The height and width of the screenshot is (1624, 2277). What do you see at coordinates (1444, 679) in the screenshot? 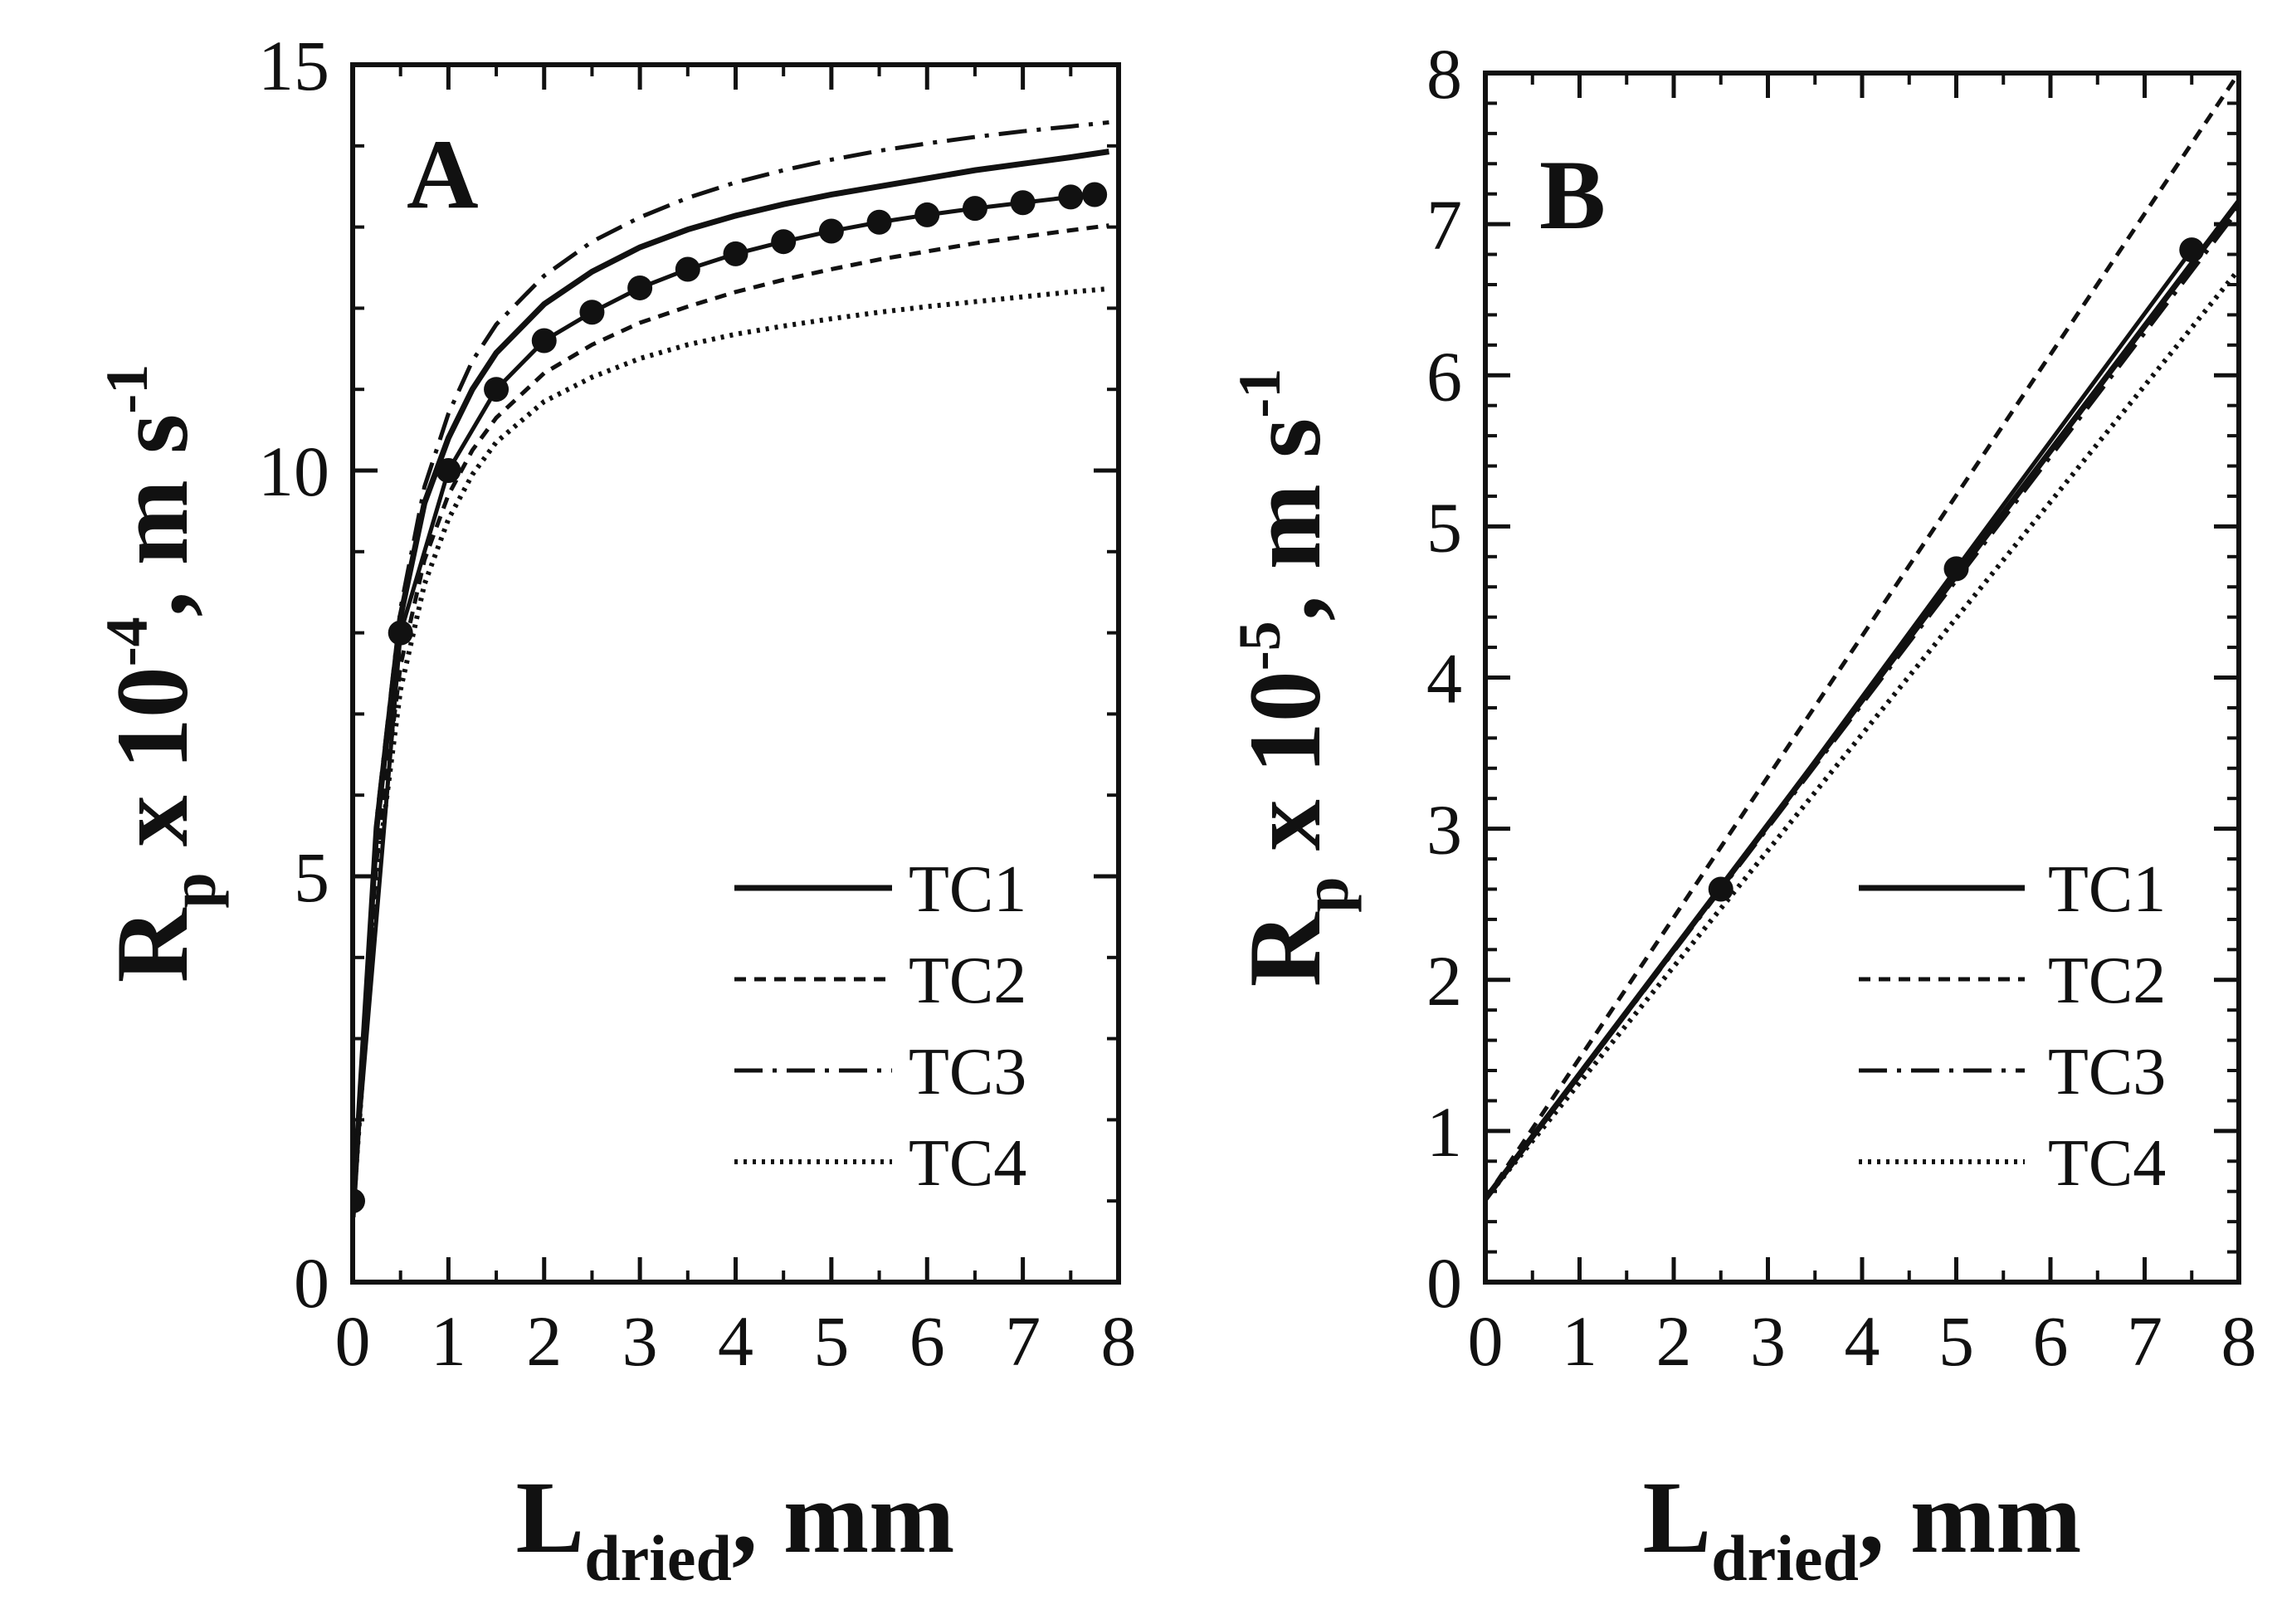
I see `y-tick-label: 4` at bounding box center [1444, 679].